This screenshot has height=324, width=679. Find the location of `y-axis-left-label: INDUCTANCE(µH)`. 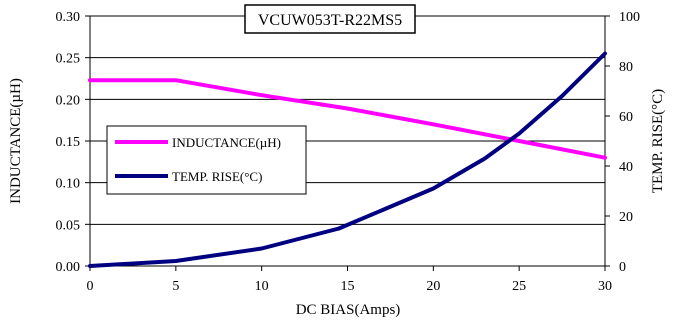

y-axis-left-label: INDUCTANCE(µH) is located at coordinates (16, 141).